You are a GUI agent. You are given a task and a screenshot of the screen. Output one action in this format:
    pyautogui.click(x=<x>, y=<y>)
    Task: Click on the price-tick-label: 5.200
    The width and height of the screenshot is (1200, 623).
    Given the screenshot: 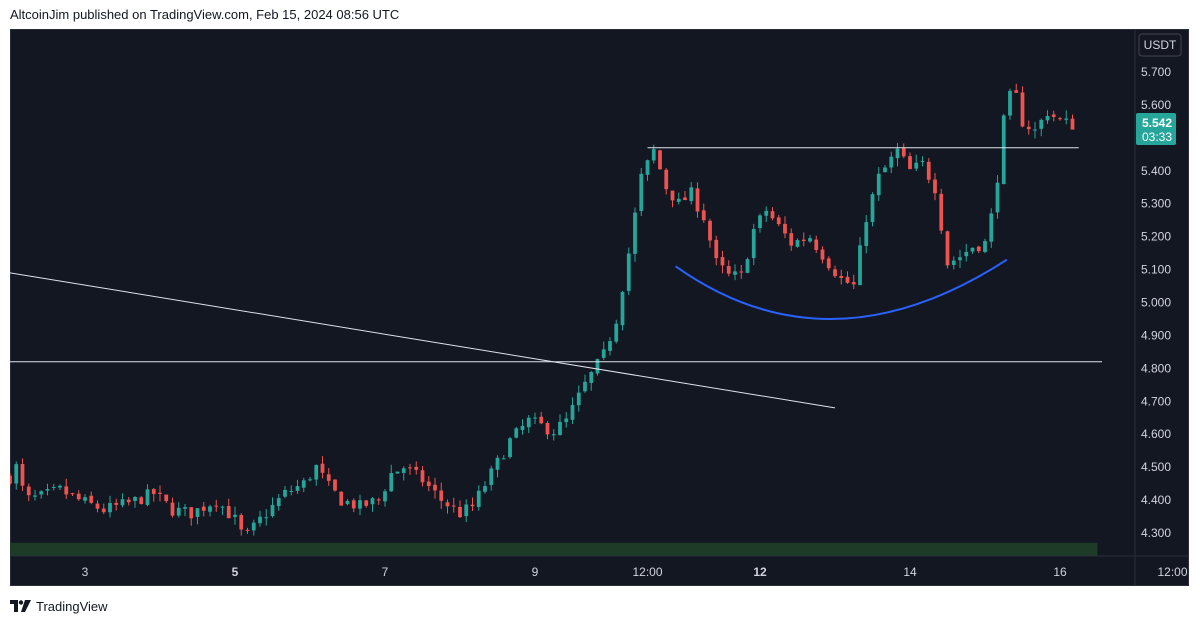 What is the action you would take?
    pyautogui.click(x=1156, y=237)
    